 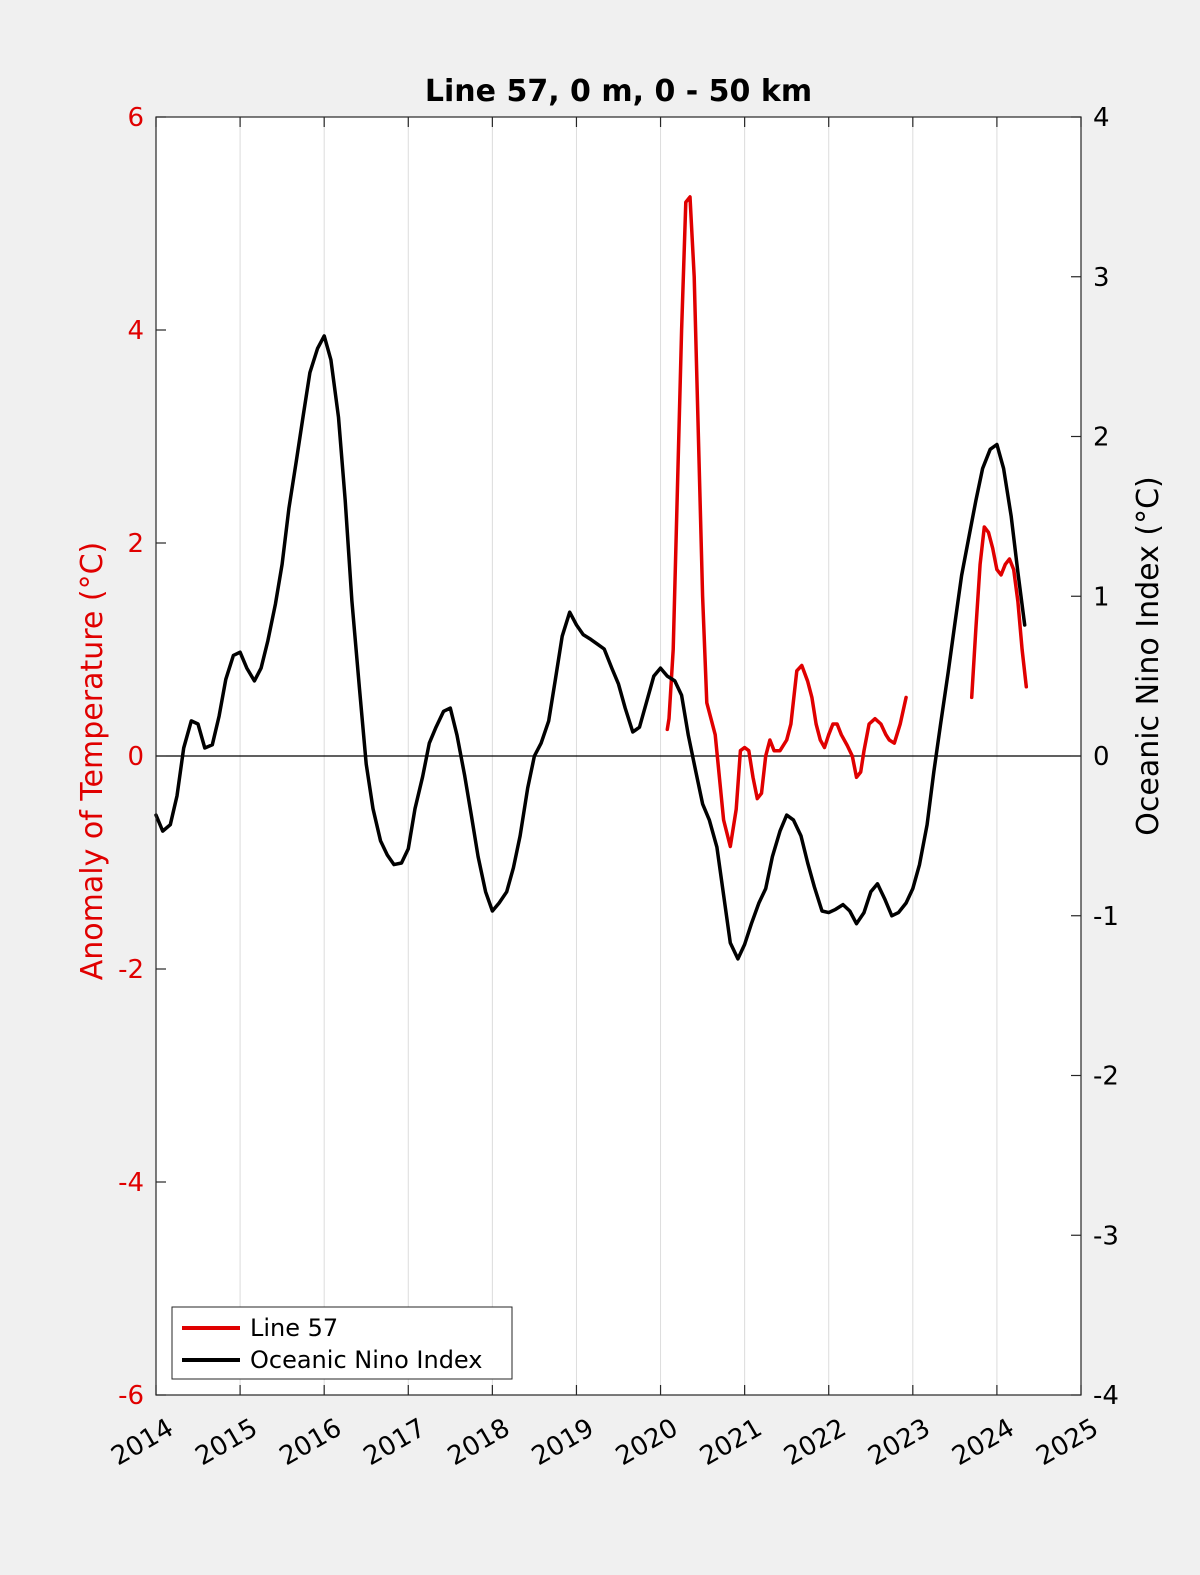 What do you see at coordinates (1148, 656) in the screenshot?
I see `right-axis-label: Oceanic Nino Index (°C)` at bounding box center [1148, 656].